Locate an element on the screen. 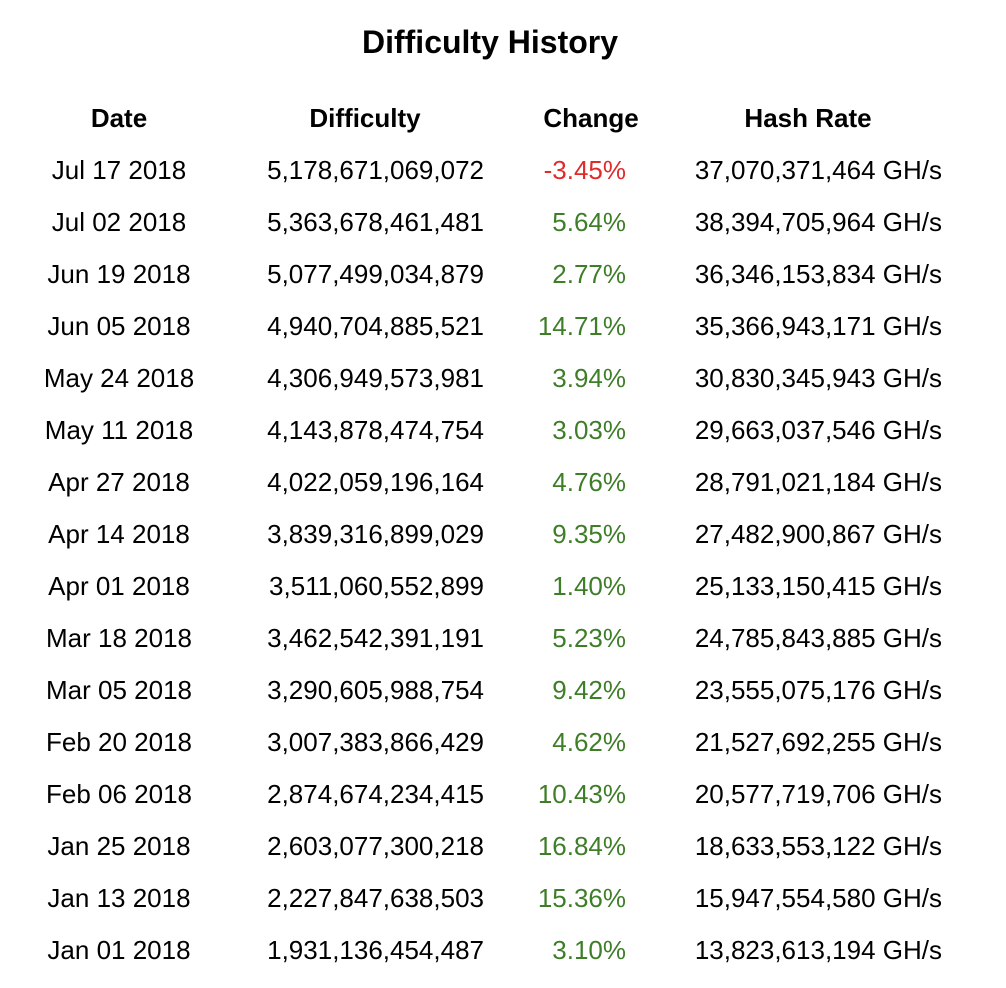 The width and height of the screenshot is (1006, 988). date-cell: Apr 27 2018 is located at coordinates (119, 482).